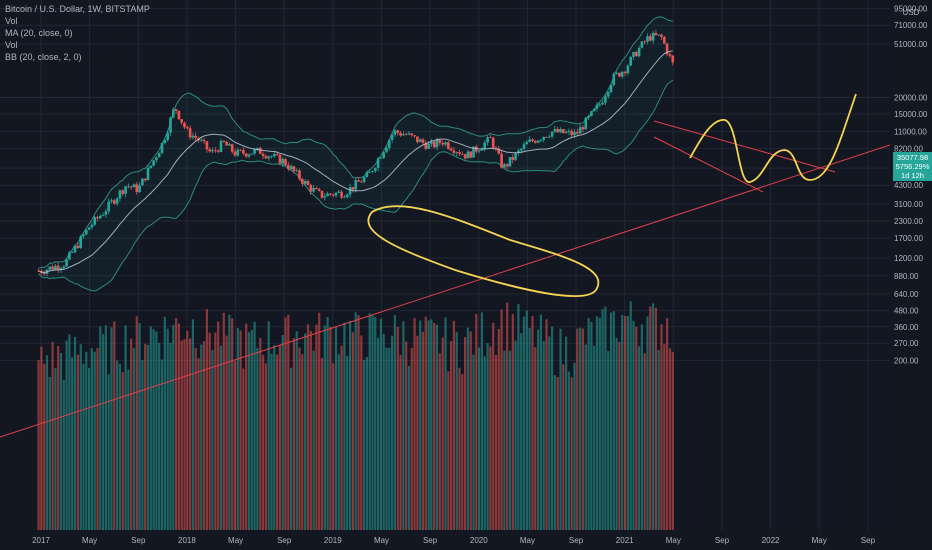  What do you see at coordinates (11, 45) in the screenshot?
I see `legend-volume-2: Vol` at bounding box center [11, 45].